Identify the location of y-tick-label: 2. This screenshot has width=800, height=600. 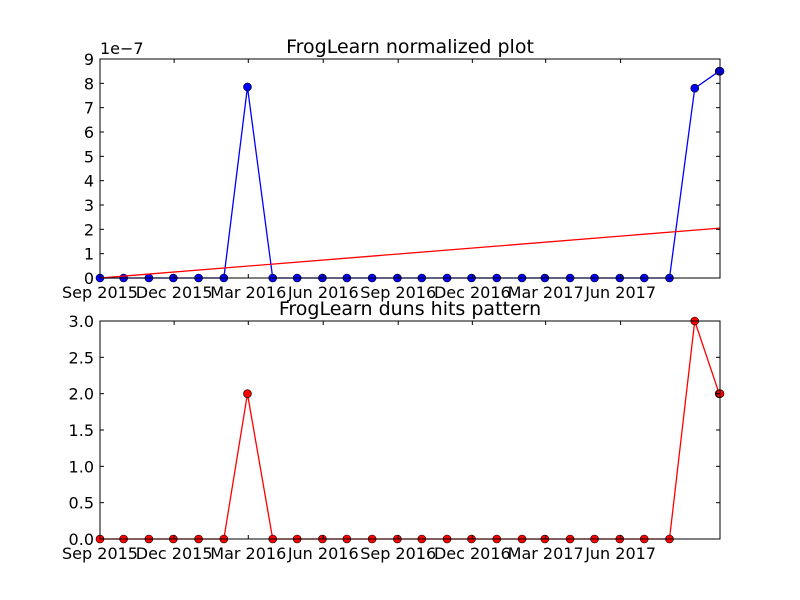
(89, 229).